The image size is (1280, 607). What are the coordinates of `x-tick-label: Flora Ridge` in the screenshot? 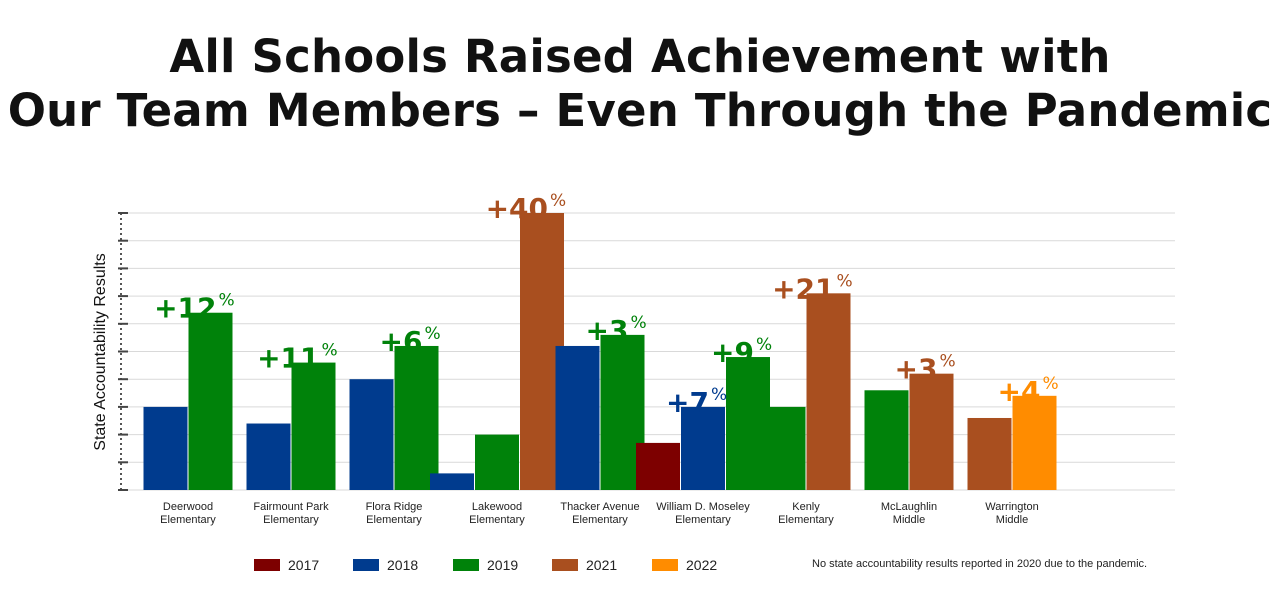 It's located at (394, 507).